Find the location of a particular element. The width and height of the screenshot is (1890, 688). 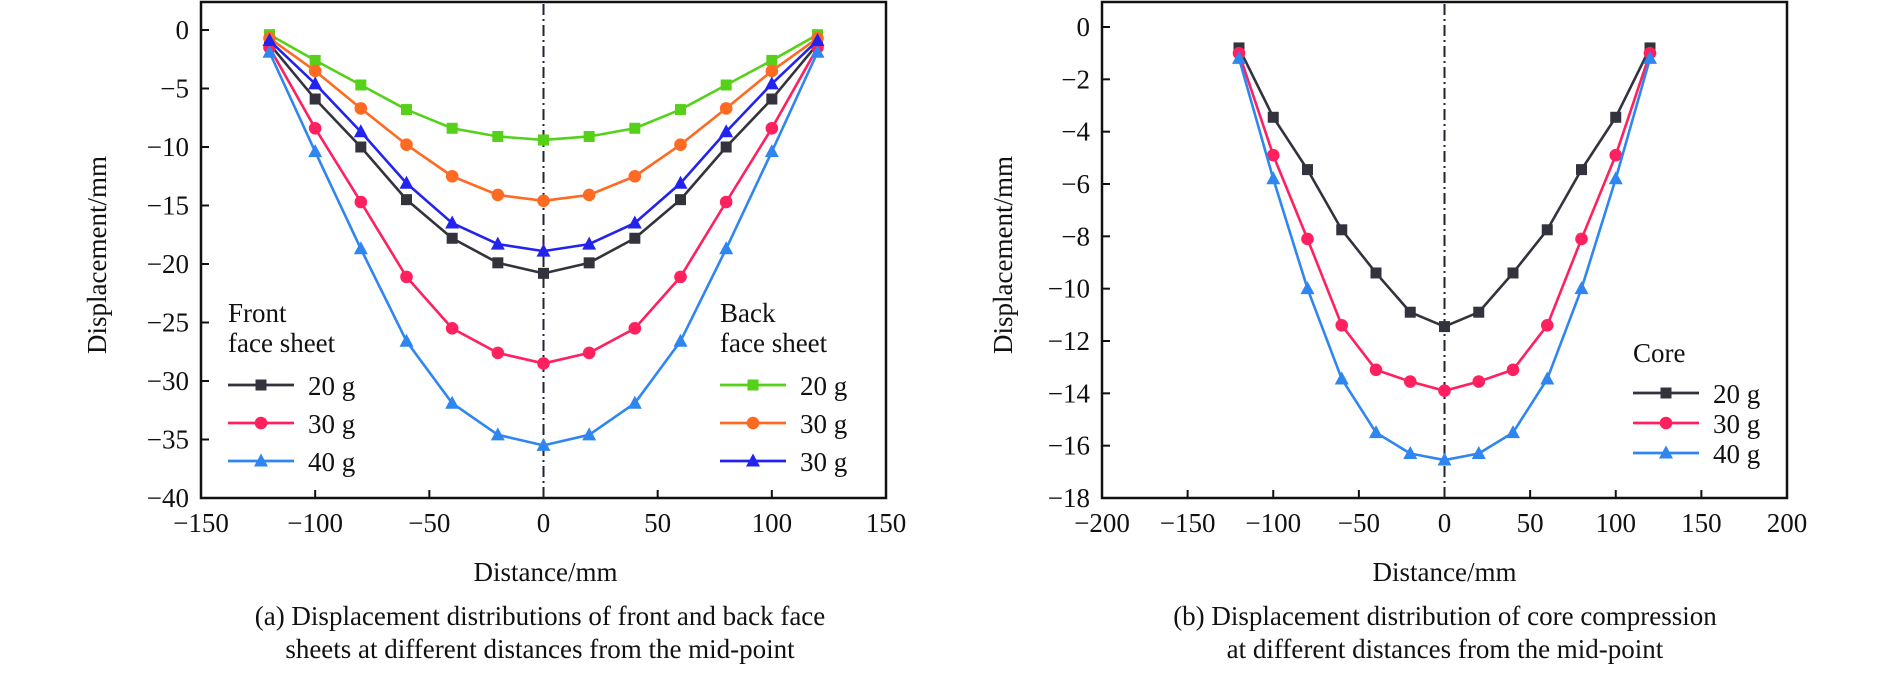

x-tick-label: −100 is located at coordinates (1273, 523).